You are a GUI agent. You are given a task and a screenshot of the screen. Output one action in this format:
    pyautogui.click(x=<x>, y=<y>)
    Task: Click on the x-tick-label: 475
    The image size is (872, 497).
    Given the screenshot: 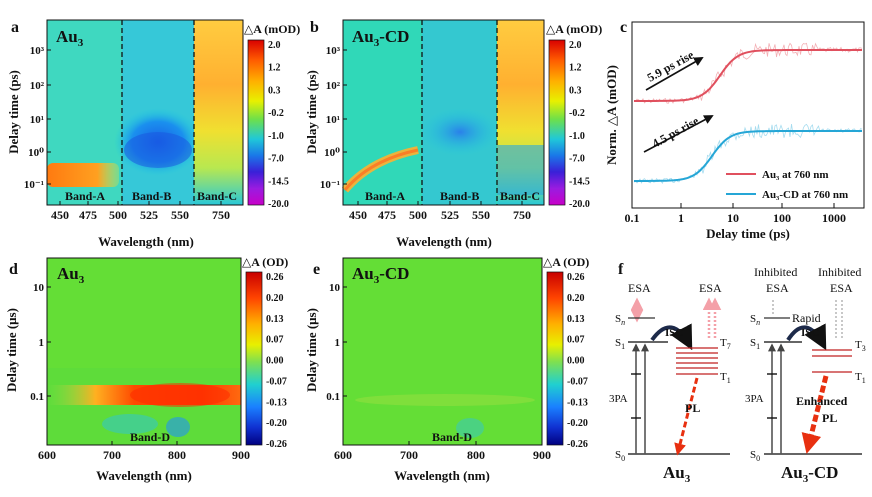 What is the action you would take?
    pyautogui.click(x=88, y=215)
    